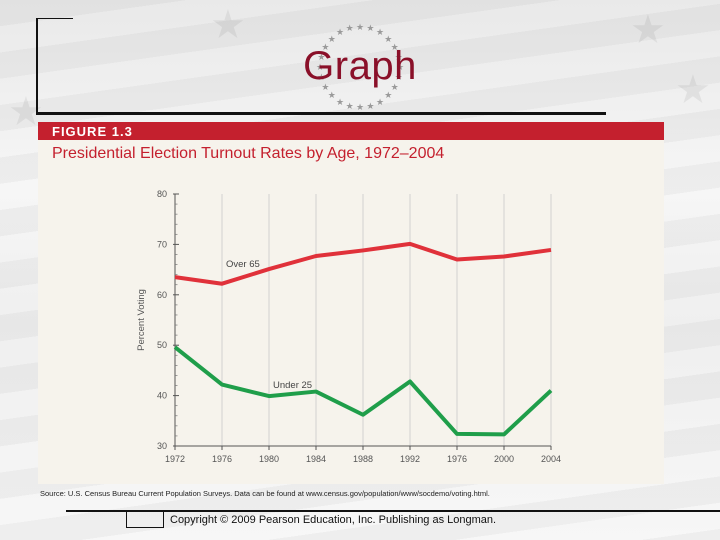 This screenshot has width=720, height=540. What do you see at coordinates (363, 459) in the screenshot?
I see `x-tick-label: 1988` at bounding box center [363, 459].